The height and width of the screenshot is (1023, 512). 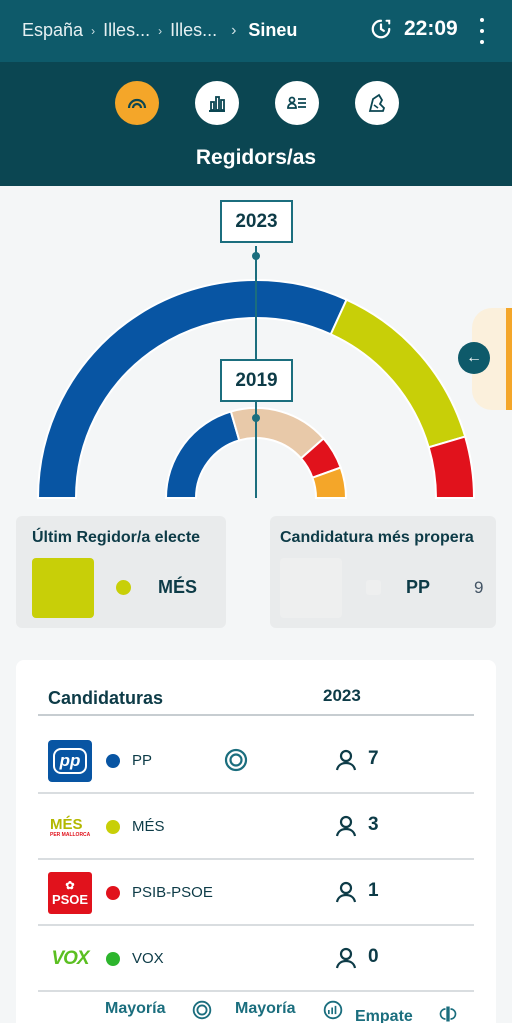 What do you see at coordinates (178, 587) in the screenshot?
I see `last-elected-party: MÉS` at bounding box center [178, 587].